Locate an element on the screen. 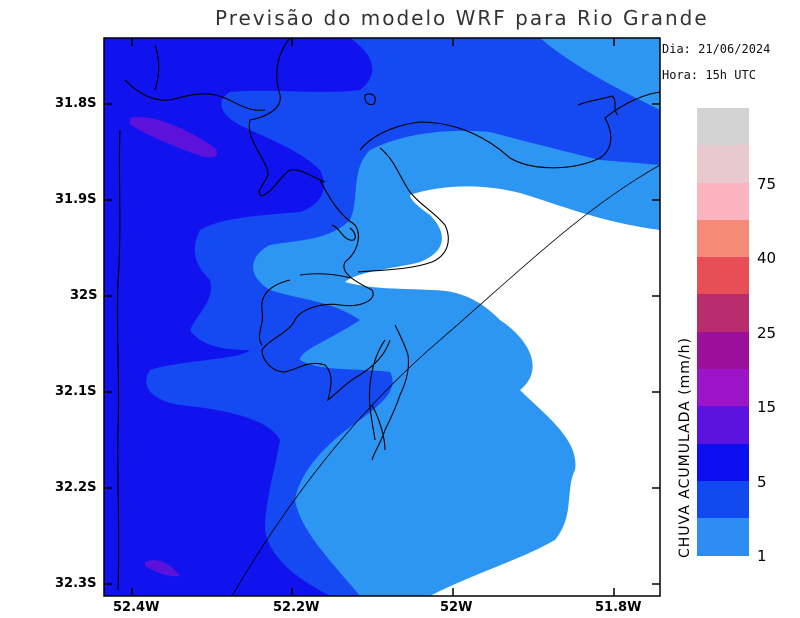  x-axis-label: 51.8W is located at coordinates (618, 607).